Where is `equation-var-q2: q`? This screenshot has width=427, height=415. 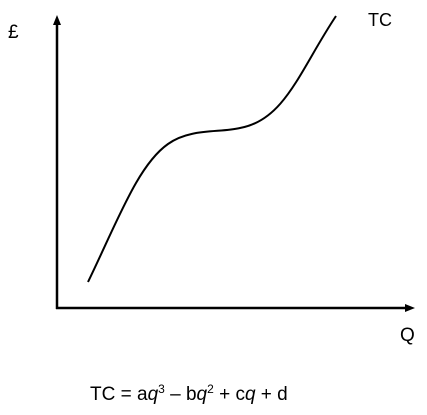 equation-var-q2: q is located at coordinates (202, 394).